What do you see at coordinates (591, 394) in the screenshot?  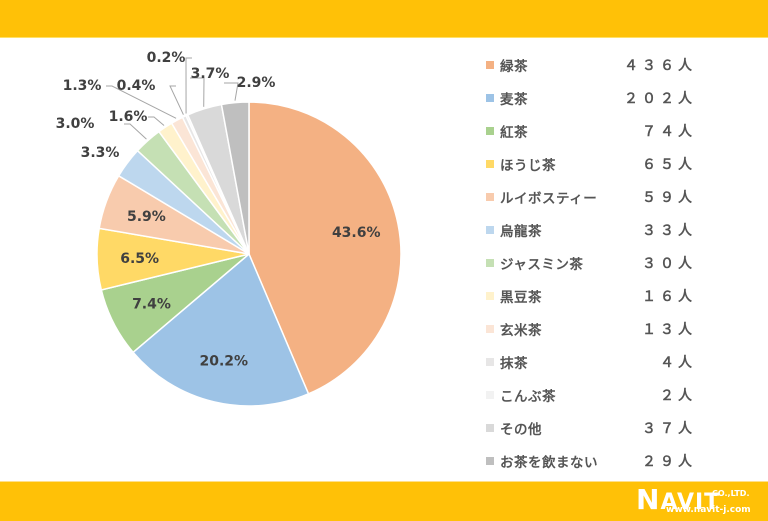 I see `legend-item: こんぶ茶 ２人` at bounding box center [591, 394].